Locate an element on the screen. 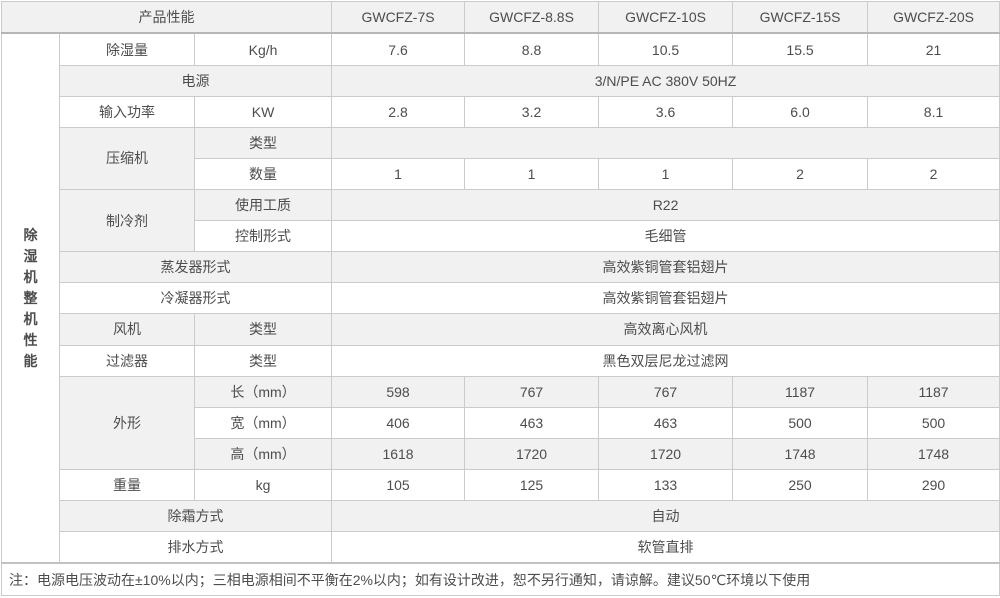 The image size is (1000, 598). row-drainage-mode: 排水方式 软管直排 is located at coordinates (501, 547).